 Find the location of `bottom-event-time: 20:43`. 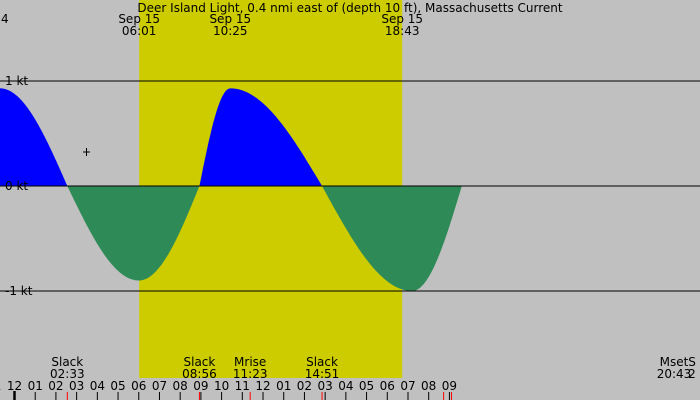

bottom-event-time: 20:43 is located at coordinates (674, 374).